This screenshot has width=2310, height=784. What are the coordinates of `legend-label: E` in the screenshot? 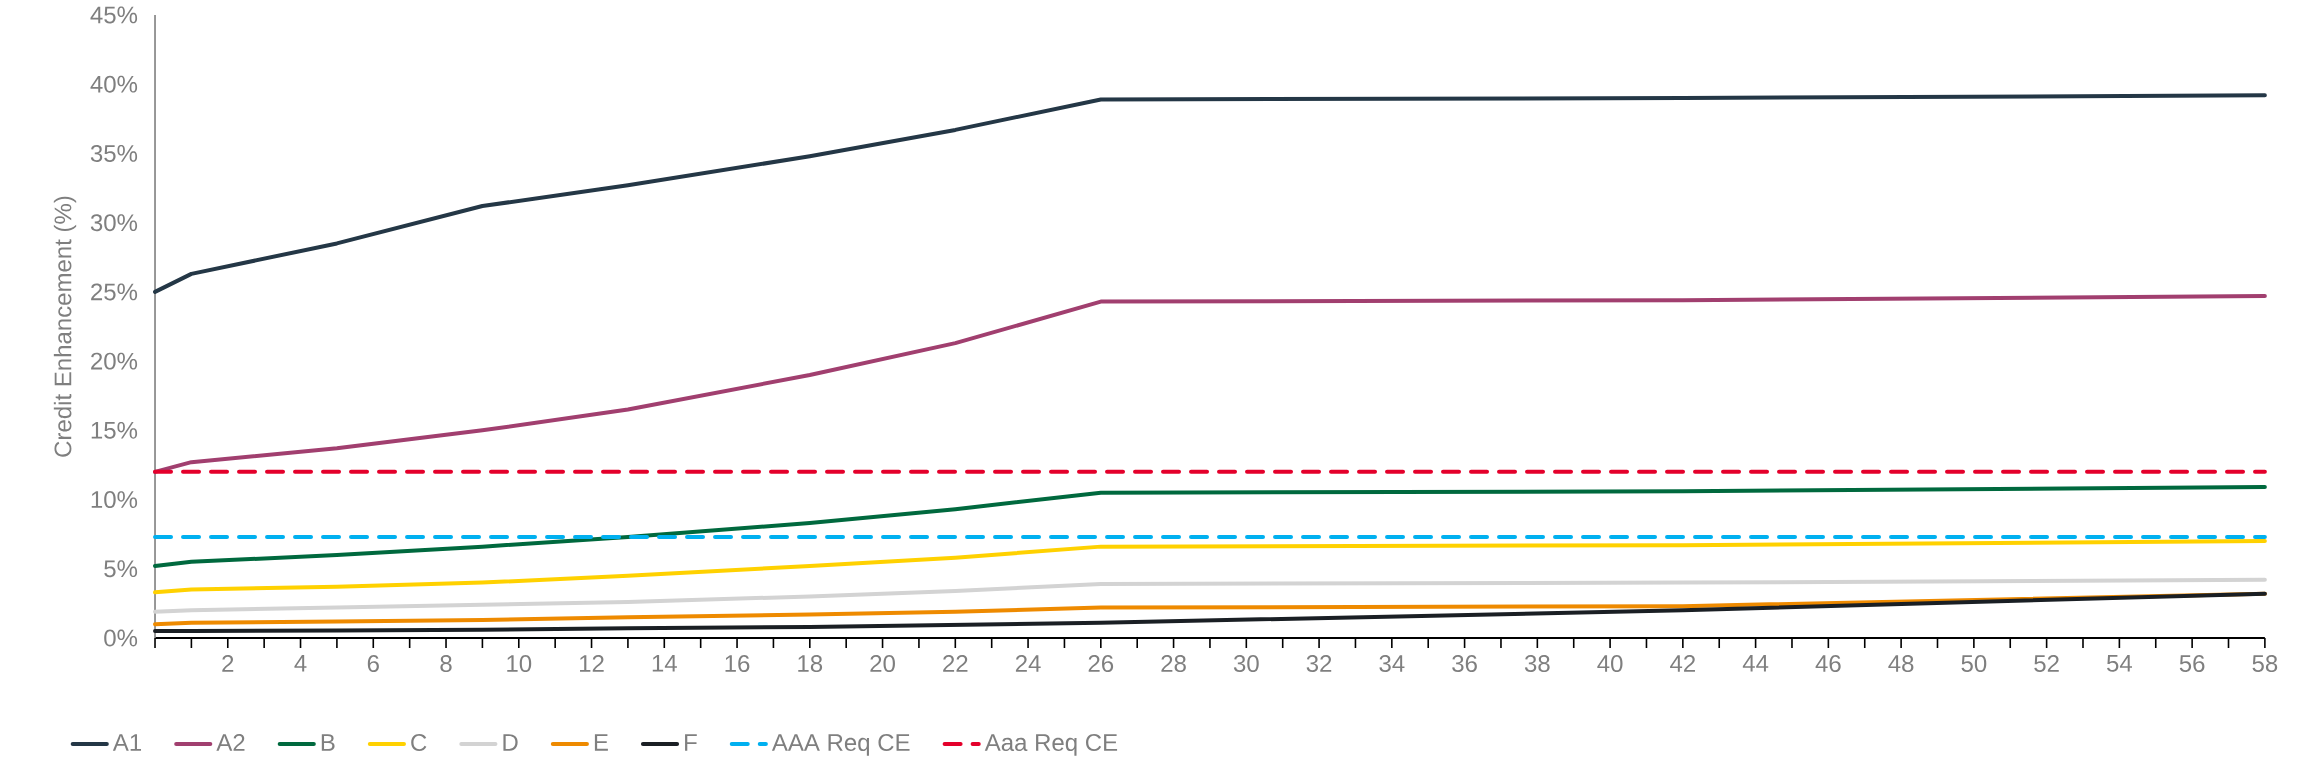 It's located at (601, 742).